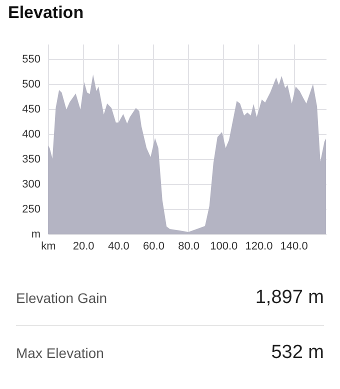 The width and height of the screenshot is (340, 389). What do you see at coordinates (294, 246) in the screenshot?
I see `x-tick-label: 140.0` at bounding box center [294, 246].